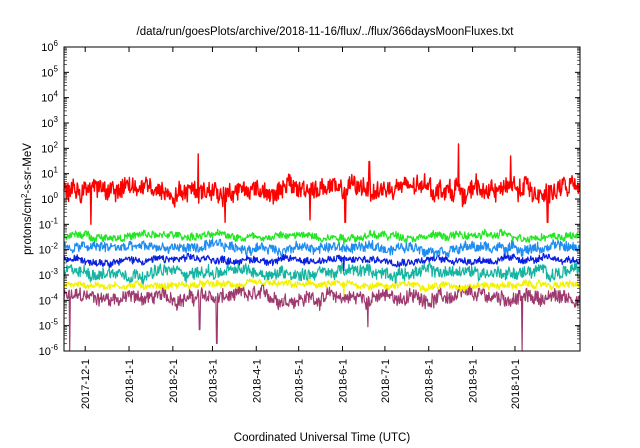 Image resolution: width=640 pixels, height=448 pixels. I want to click on y-axis-label-sup: 2, so click(24, 195).